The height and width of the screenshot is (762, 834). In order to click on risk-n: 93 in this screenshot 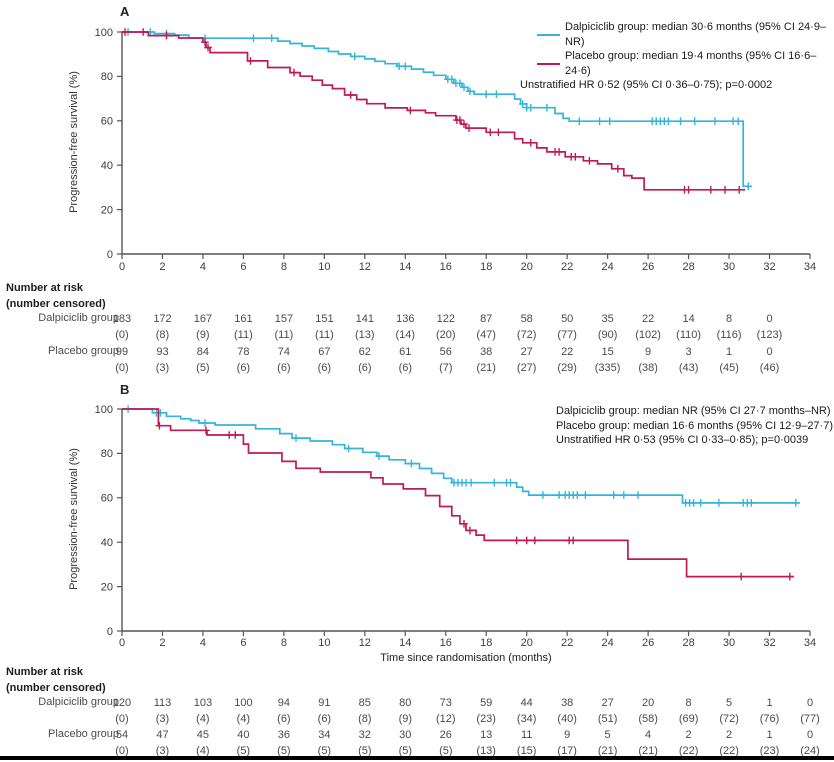, I will do `click(162, 352)`.